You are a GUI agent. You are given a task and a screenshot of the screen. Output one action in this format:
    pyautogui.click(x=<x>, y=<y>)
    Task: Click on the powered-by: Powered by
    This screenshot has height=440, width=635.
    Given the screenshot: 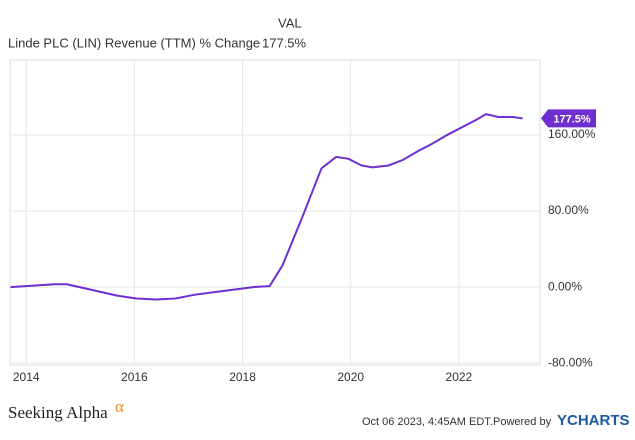 What is the action you would take?
    pyautogui.click(x=522, y=422)
    